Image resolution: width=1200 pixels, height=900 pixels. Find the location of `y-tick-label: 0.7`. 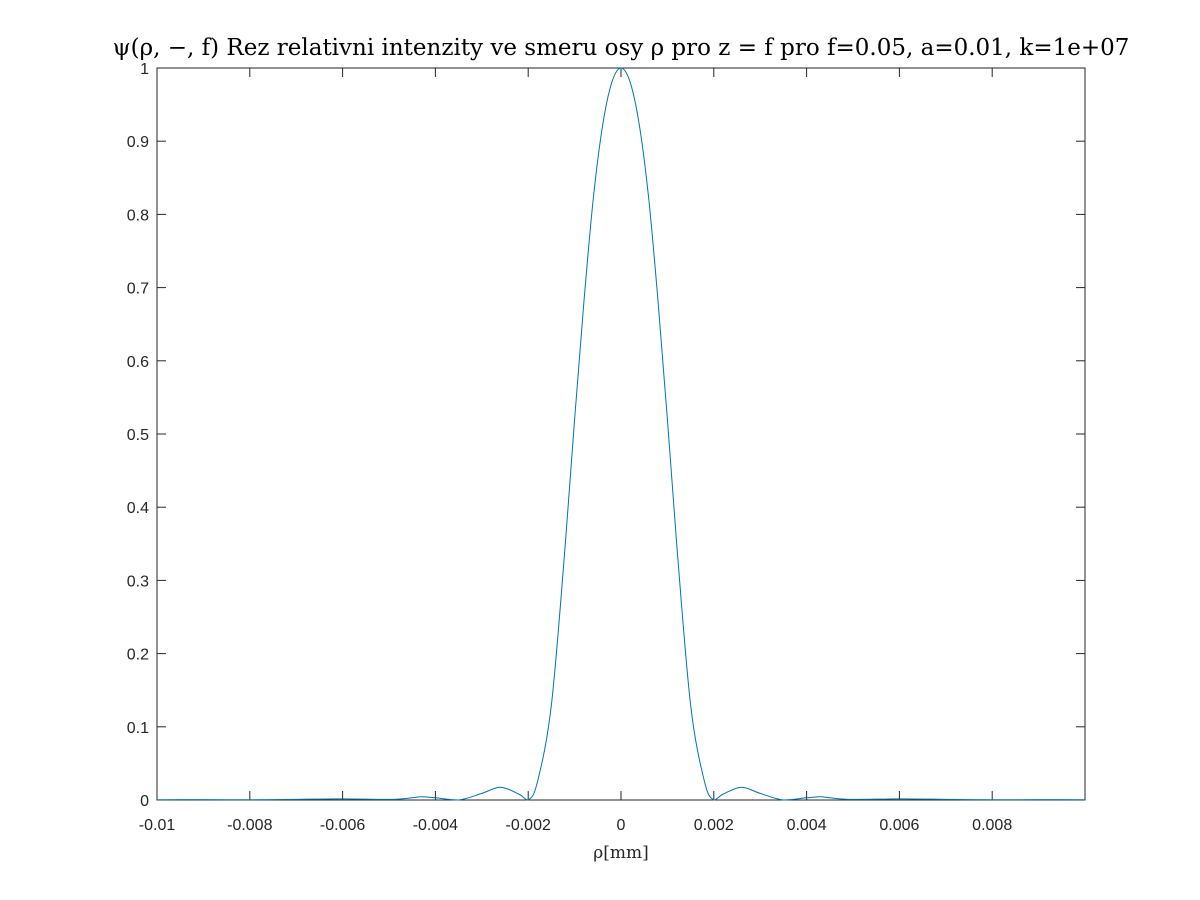

y-tick-label: 0.7 is located at coordinates (138, 289).